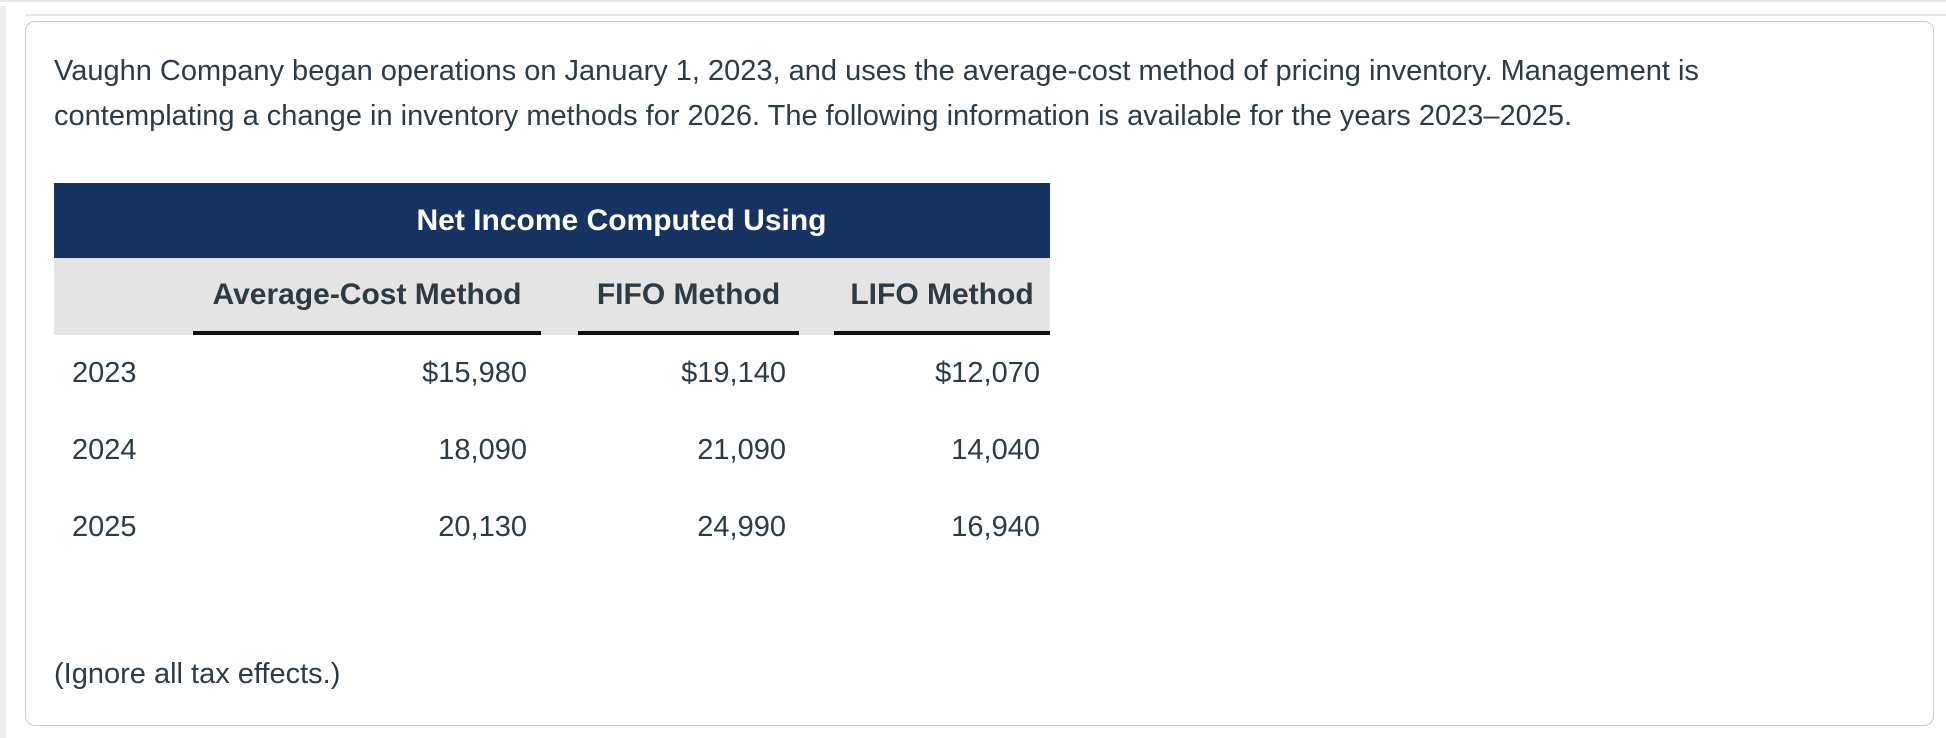 This screenshot has height=738, width=1946. Describe the element at coordinates (367, 294) in the screenshot. I see `column-header-average-cost: Average-Cost Method` at that location.